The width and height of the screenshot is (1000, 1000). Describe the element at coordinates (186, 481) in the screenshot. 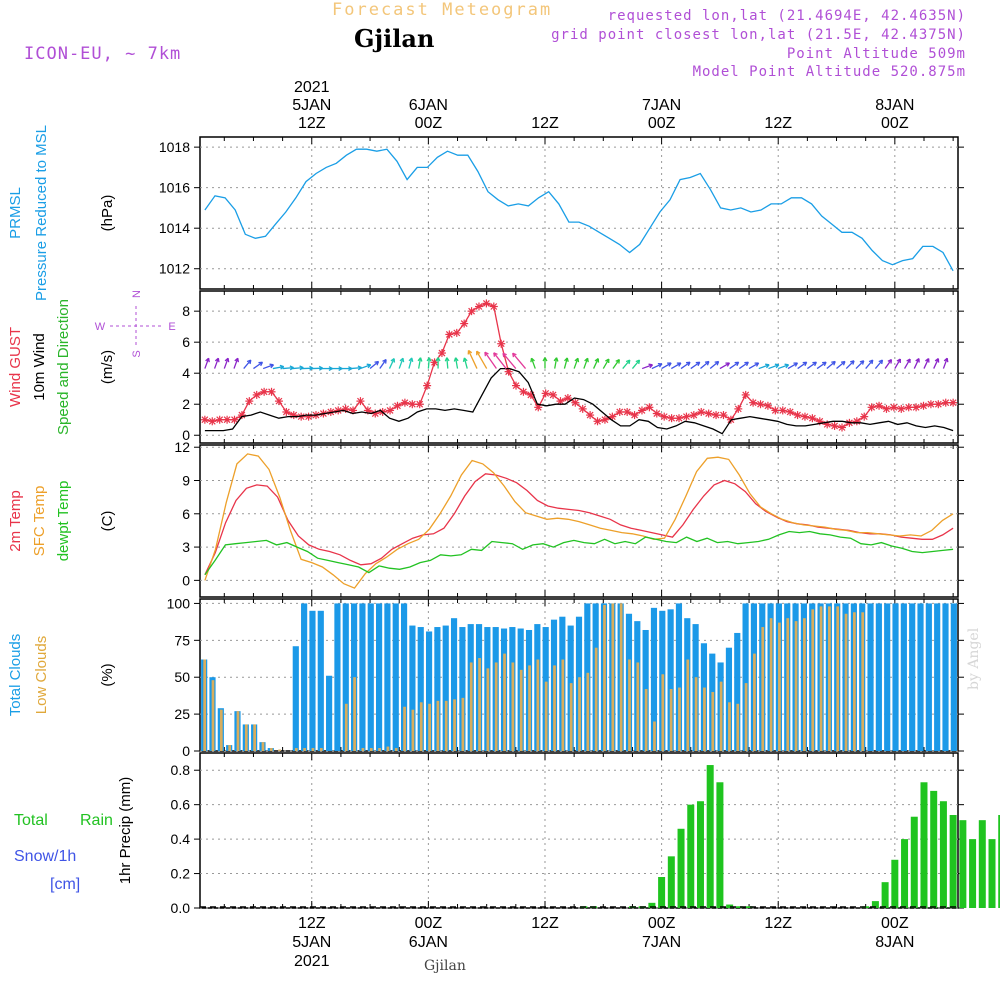

I see `temperature-ytick-label: 9` at that location.